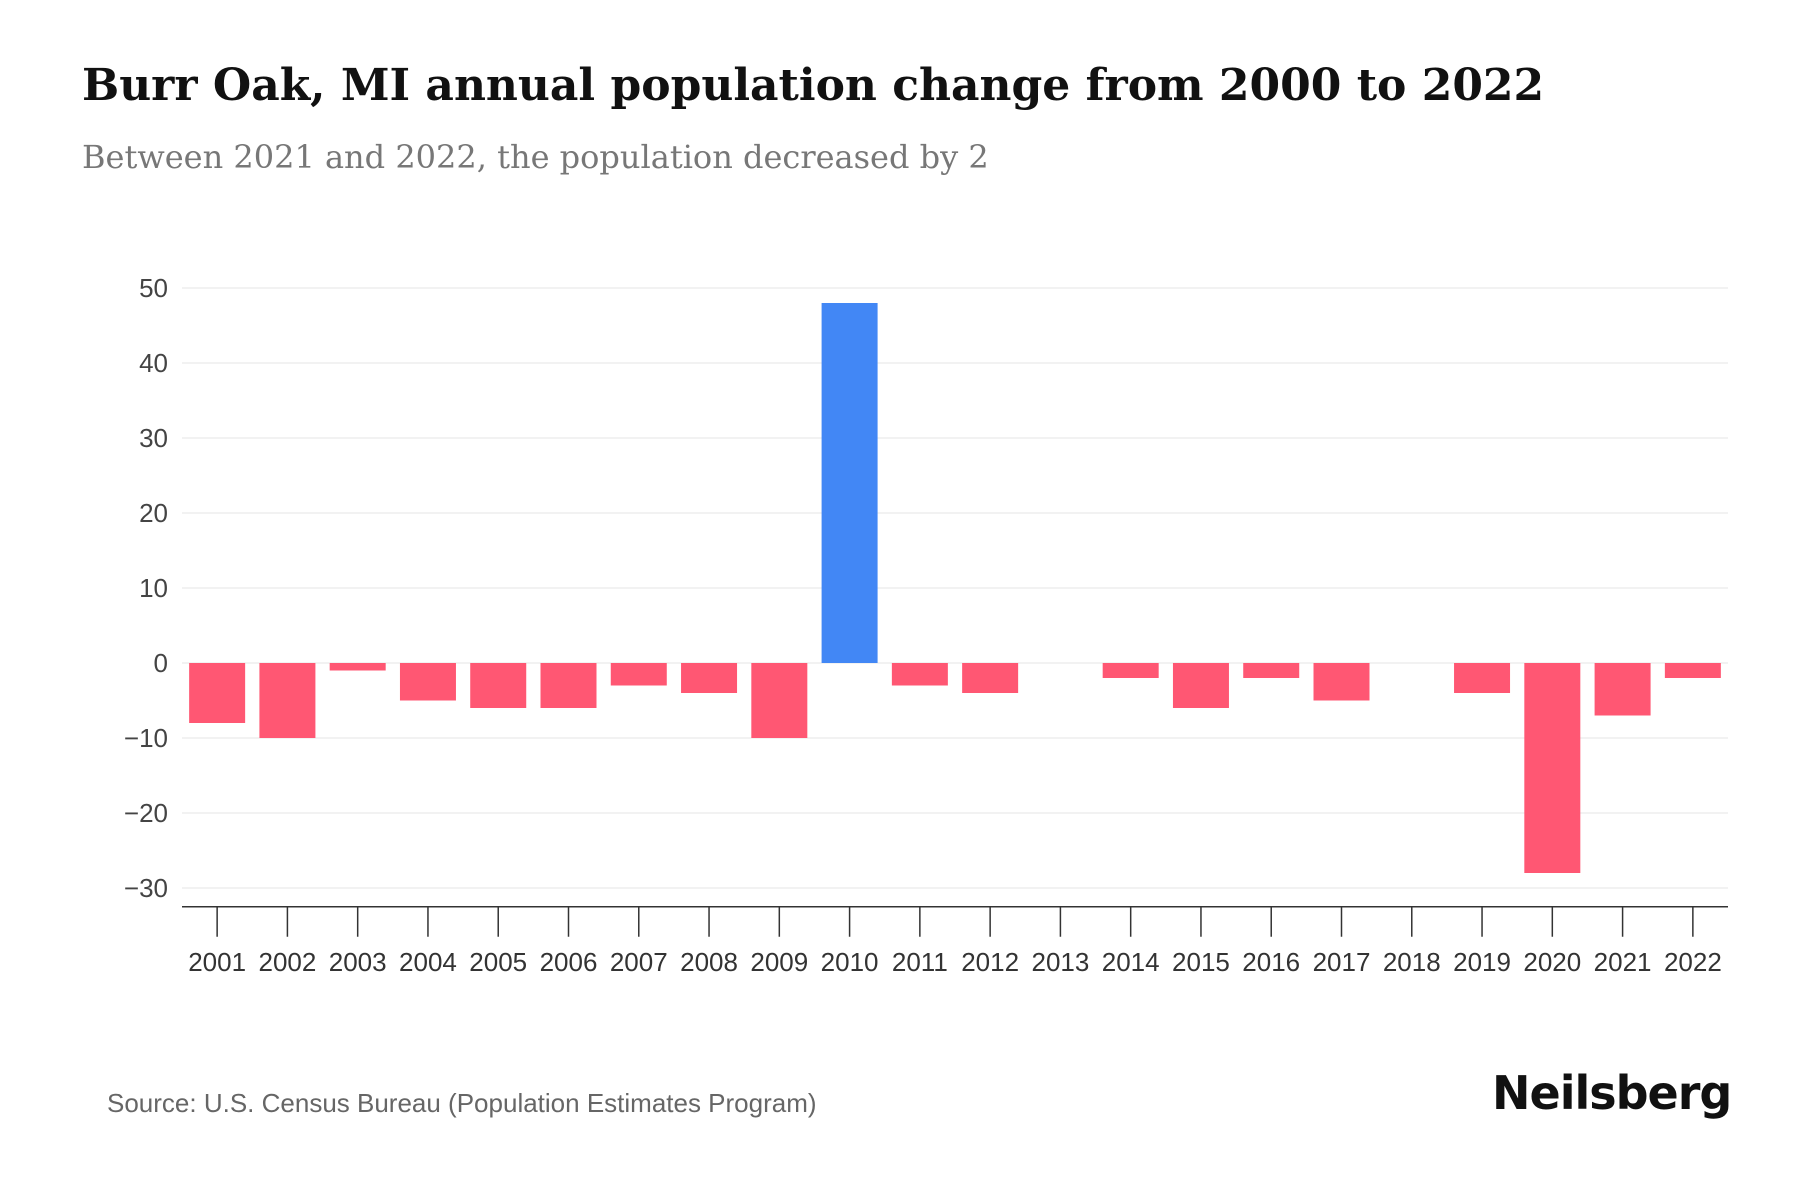  I want to click on x-tick-label: 2020, so click(1552, 962).